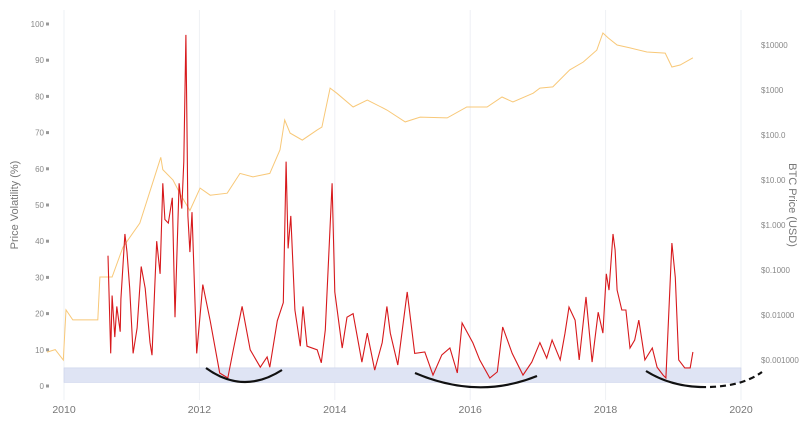 Image resolution: width=810 pixels, height=427 pixels. Describe the element at coordinates (64, 410) in the screenshot. I see `x-tick-label: 2010` at that location.